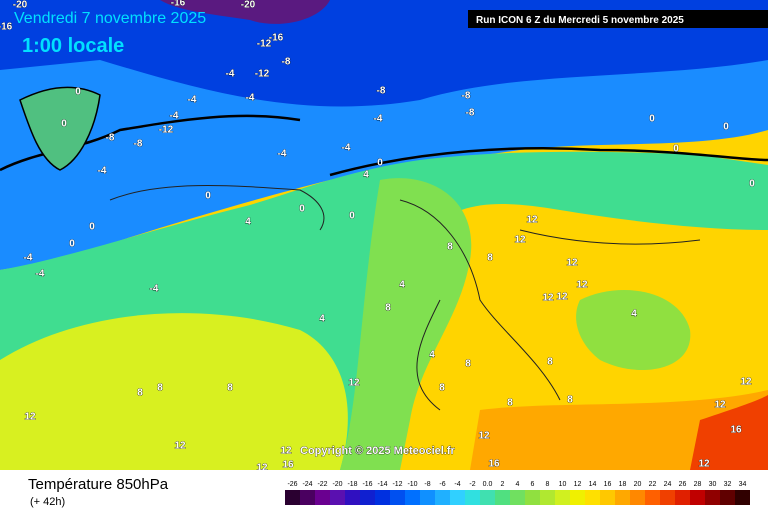 The image size is (768, 517). I want to click on contour-label: -20, so click(248, 5).